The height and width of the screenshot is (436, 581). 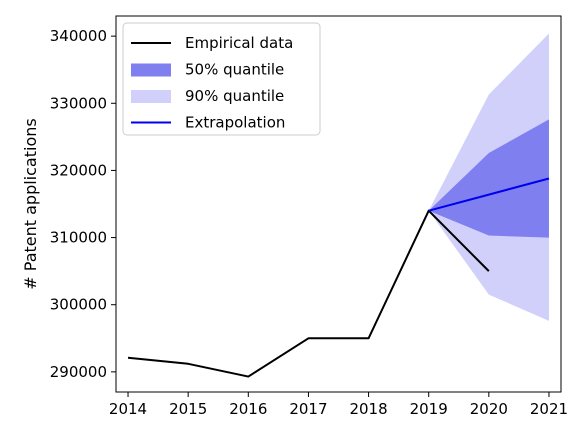 I want to click on y-tick-label: 310000, so click(x=78, y=238).